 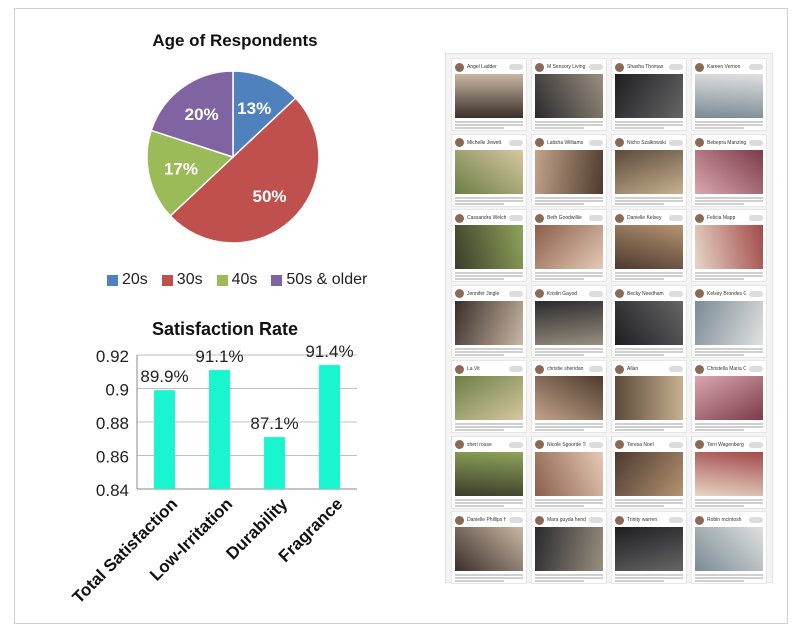 I want to click on legend-swatch, so click(x=277, y=280).